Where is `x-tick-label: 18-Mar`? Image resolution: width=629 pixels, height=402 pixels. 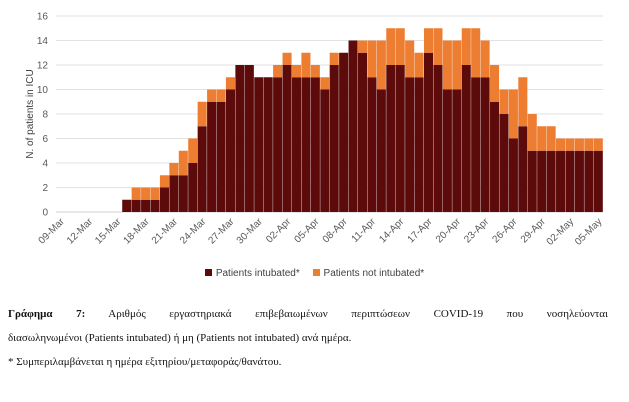 x-tick-label: 18-Mar is located at coordinates (137, 231).